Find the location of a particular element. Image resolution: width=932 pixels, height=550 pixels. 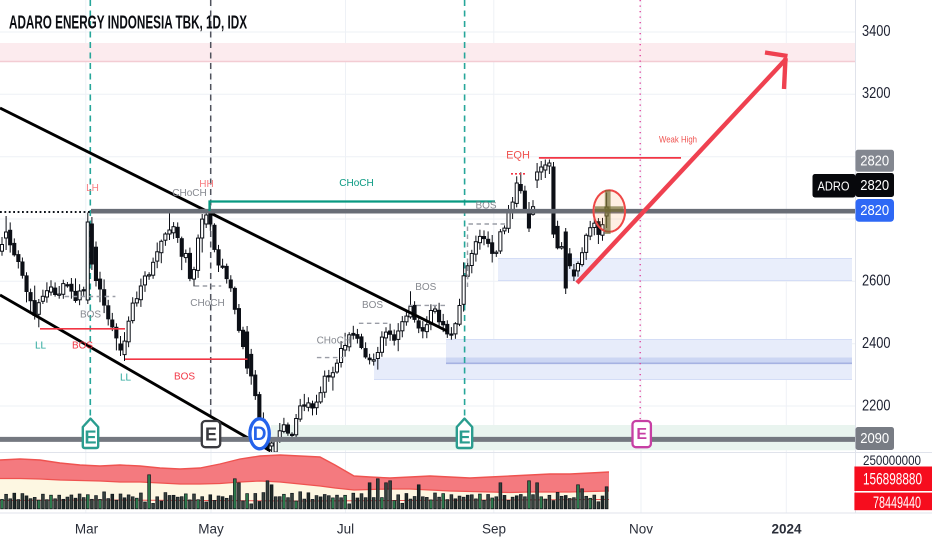

svg-text: 2024 is located at coordinates (787, 529).